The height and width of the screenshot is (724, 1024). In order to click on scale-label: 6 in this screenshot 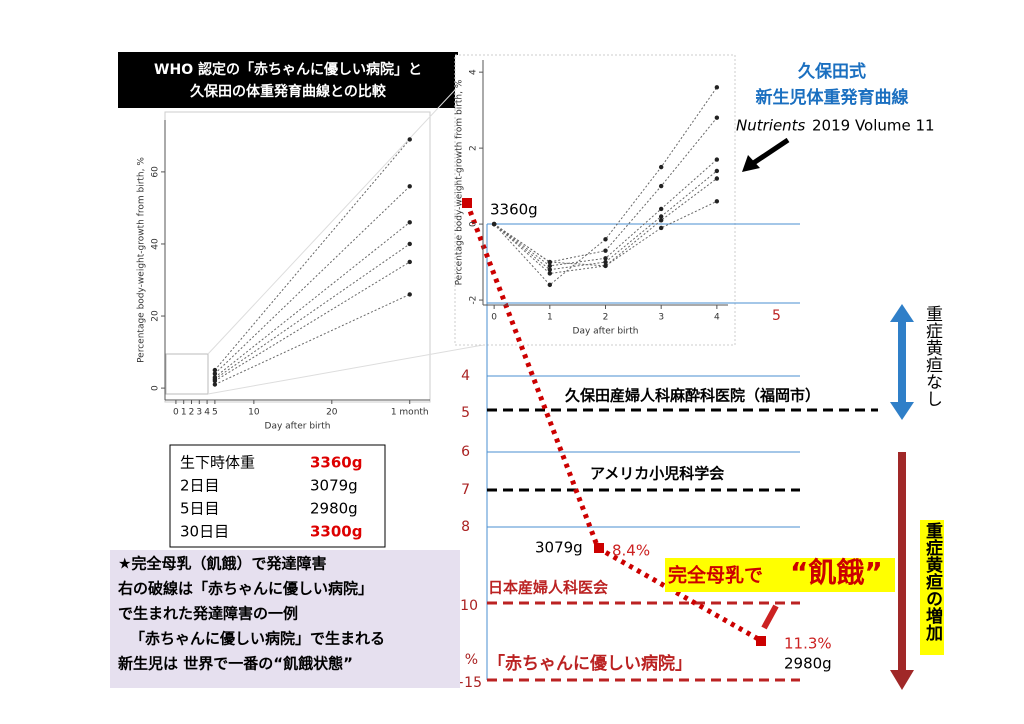, I will do `click(465, 452)`.